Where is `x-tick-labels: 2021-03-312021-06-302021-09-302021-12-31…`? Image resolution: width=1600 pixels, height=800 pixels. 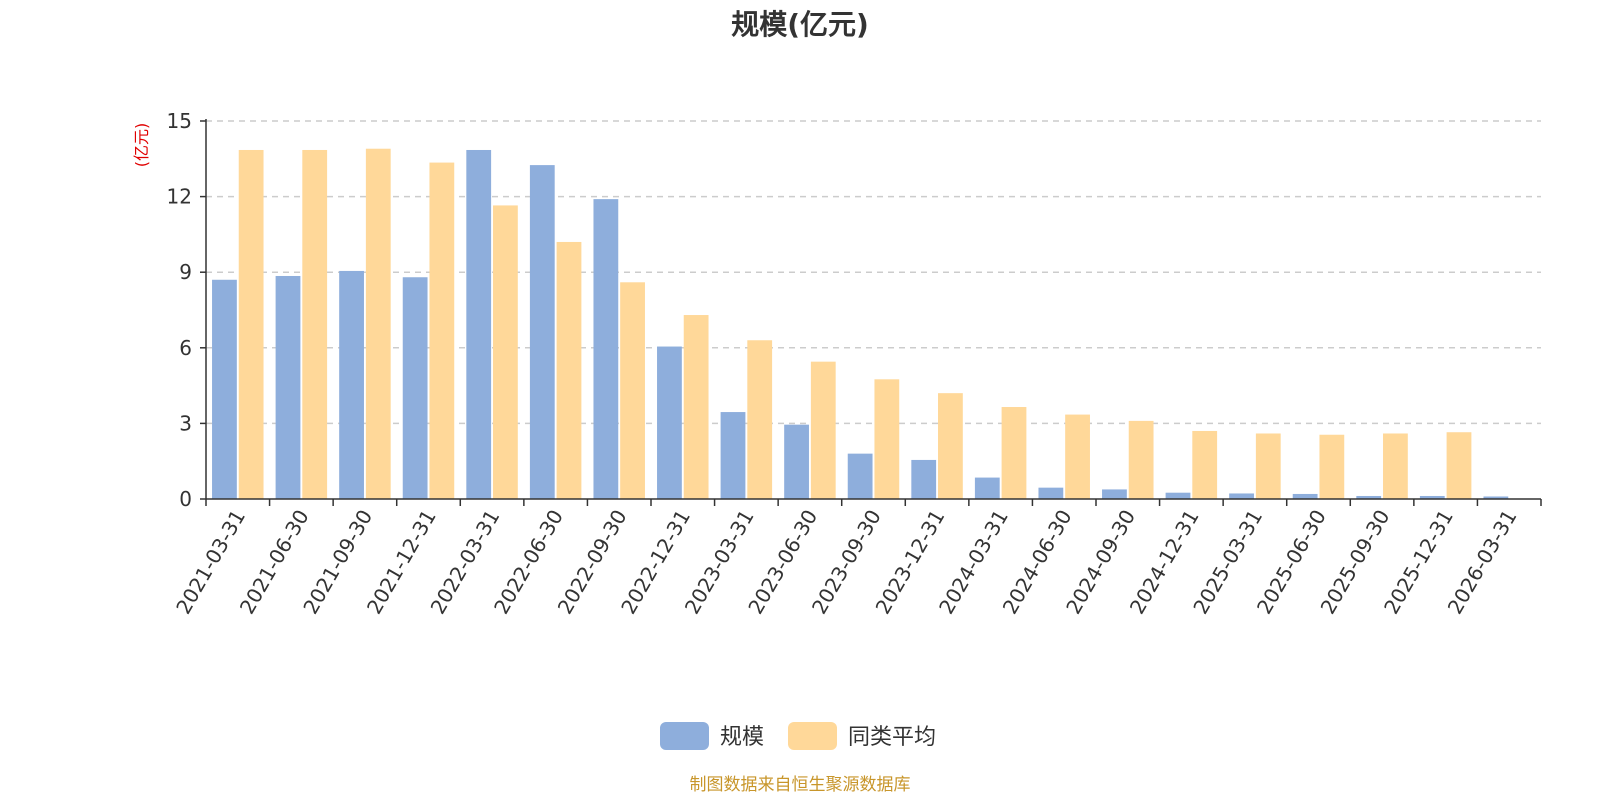
x-tick-labels: 2021-03-312021-06-302021-09-302021-12-31… is located at coordinates (856, 558).